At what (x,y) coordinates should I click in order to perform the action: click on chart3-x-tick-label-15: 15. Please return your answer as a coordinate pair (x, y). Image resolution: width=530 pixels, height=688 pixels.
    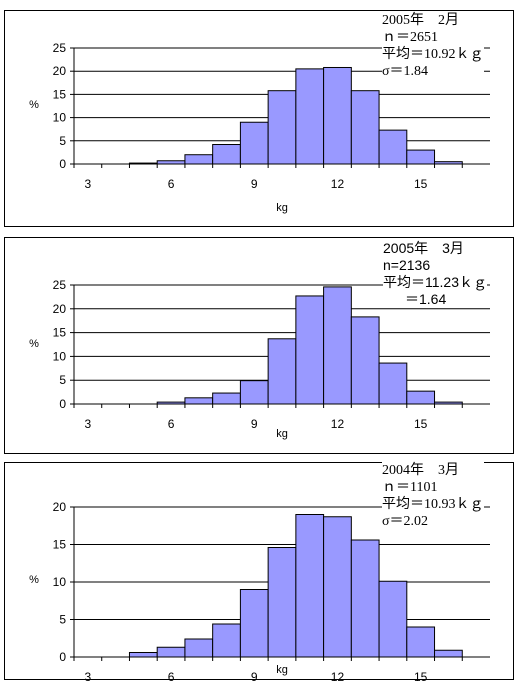
    Looking at the image, I should click on (421, 677).